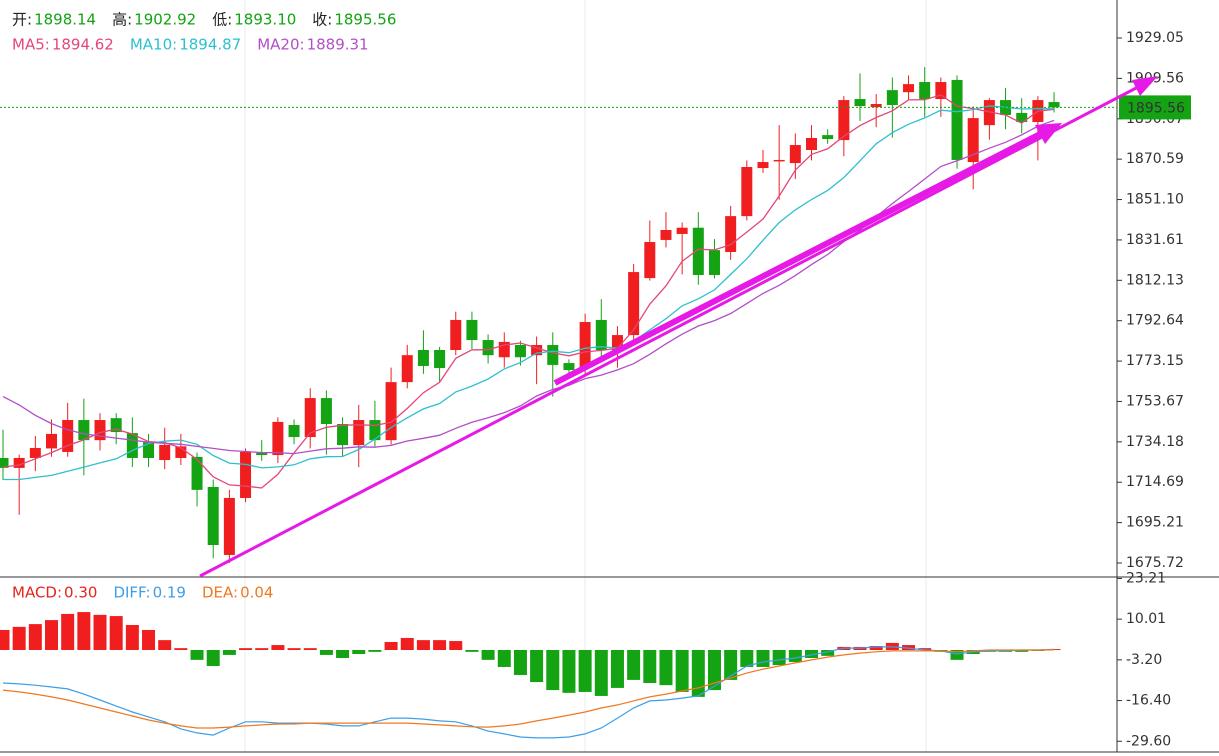 The image size is (1219, 756). Describe the element at coordinates (1155, 361) in the screenshot. I see `y-tick-label: 1773.15` at that location.